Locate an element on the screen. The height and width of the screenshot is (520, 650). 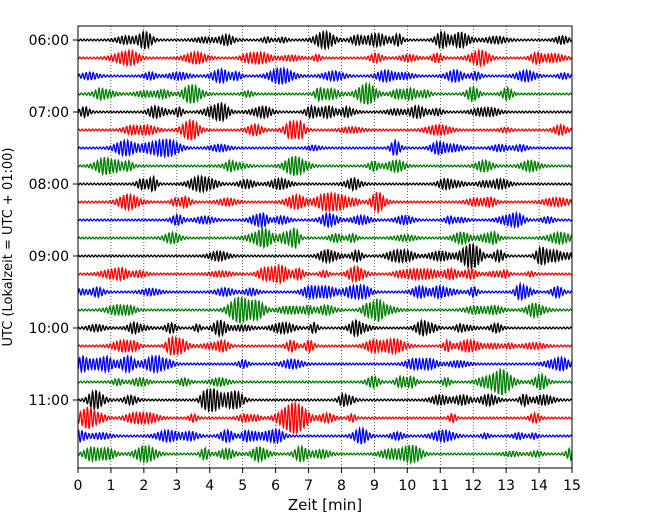
x-tick-label: 13 is located at coordinates (506, 486).